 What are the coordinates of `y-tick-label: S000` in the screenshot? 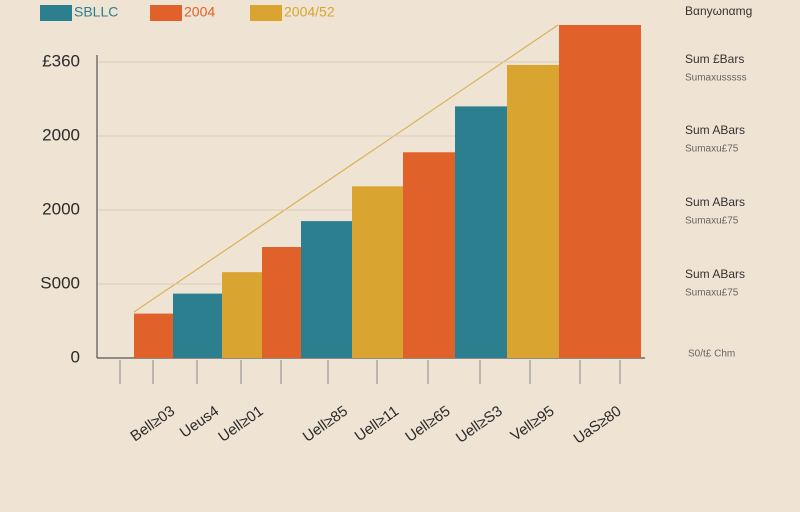 It's located at (60, 282).